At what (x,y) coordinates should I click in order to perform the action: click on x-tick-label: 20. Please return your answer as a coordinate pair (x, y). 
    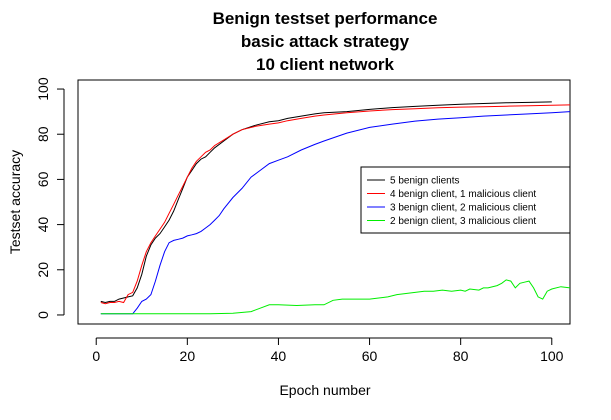
    Looking at the image, I should click on (188, 356).